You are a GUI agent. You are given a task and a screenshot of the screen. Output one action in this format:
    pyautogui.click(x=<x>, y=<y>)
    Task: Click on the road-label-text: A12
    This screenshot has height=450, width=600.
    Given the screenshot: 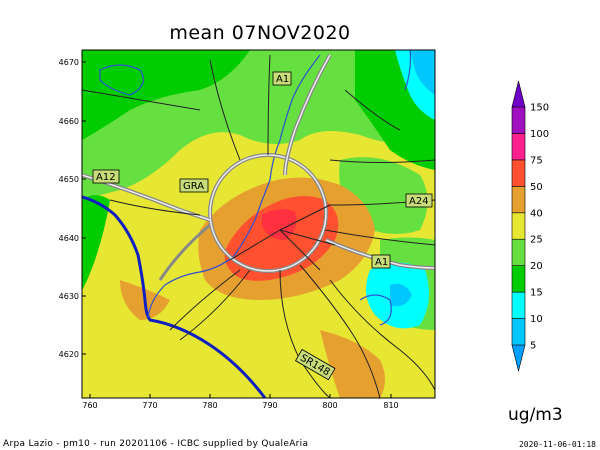 What is the action you would take?
    pyautogui.click(x=106, y=177)
    